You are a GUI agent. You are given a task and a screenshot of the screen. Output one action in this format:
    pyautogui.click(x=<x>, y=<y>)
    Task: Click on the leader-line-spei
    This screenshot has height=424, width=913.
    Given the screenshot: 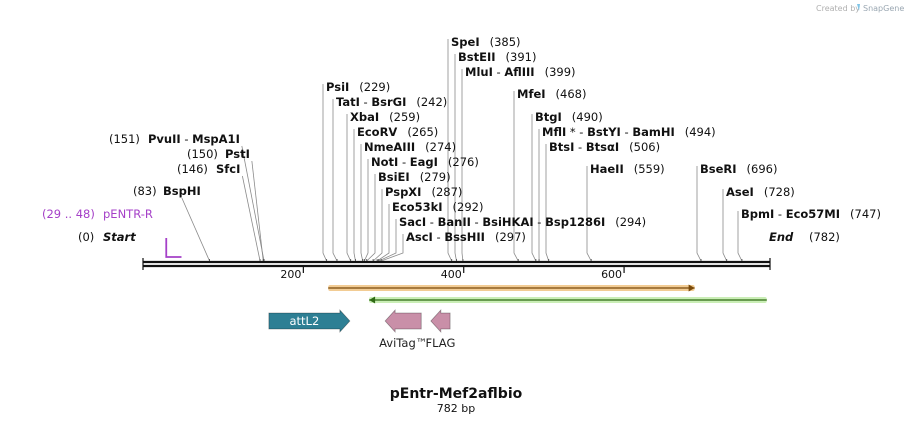 What is the action you would take?
    pyautogui.click(x=450, y=150)
    